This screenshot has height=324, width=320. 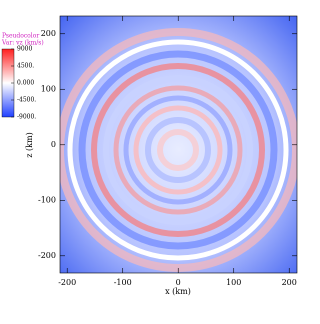 I want to click on variable-label: Var: vz (km/s), so click(x=22, y=43).